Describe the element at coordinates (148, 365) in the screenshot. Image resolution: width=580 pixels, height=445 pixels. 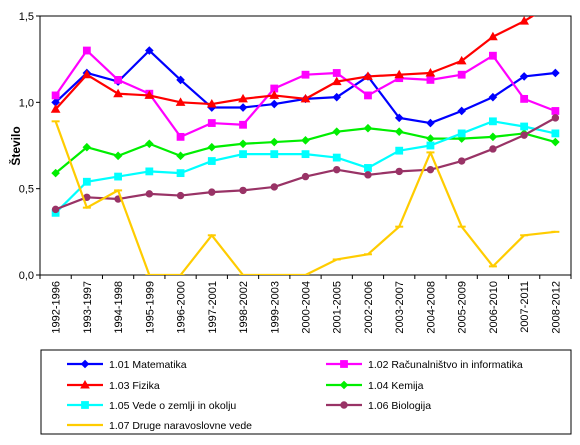
I see `legend-label: 1.01 Matematika` at that location.